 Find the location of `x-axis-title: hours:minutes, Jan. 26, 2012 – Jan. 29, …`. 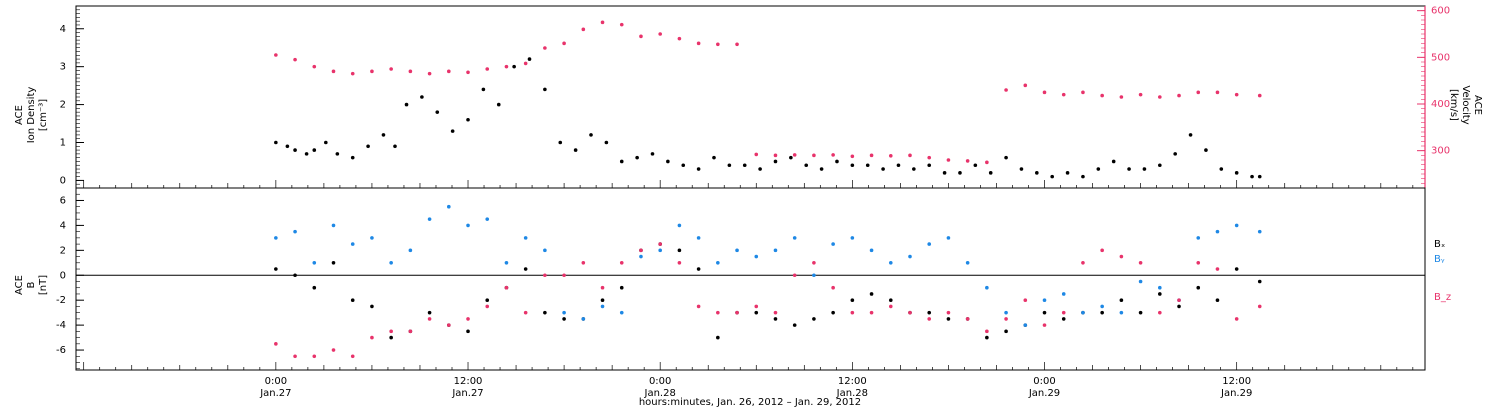

x-axis-title: hours:minutes, Jan. 26, 2012 – Jan. 29, … is located at coordinates (750, 402).